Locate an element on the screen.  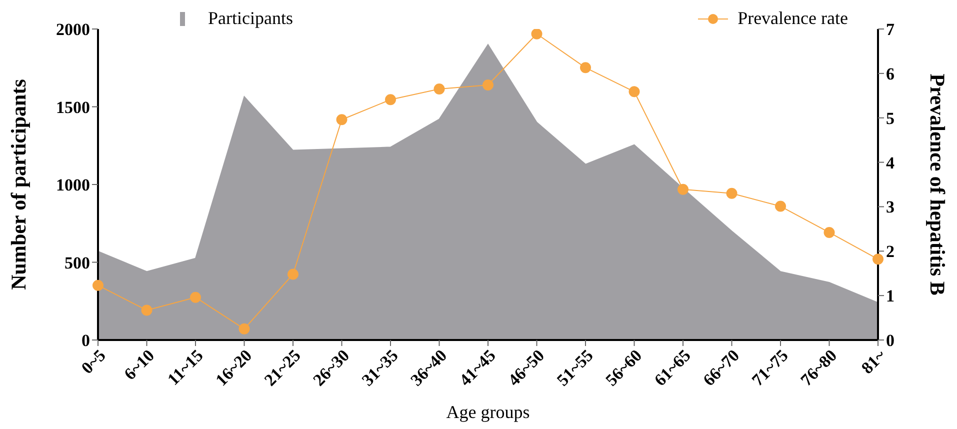
y2-tick-label: 4 is located at coordinates (890, 162).